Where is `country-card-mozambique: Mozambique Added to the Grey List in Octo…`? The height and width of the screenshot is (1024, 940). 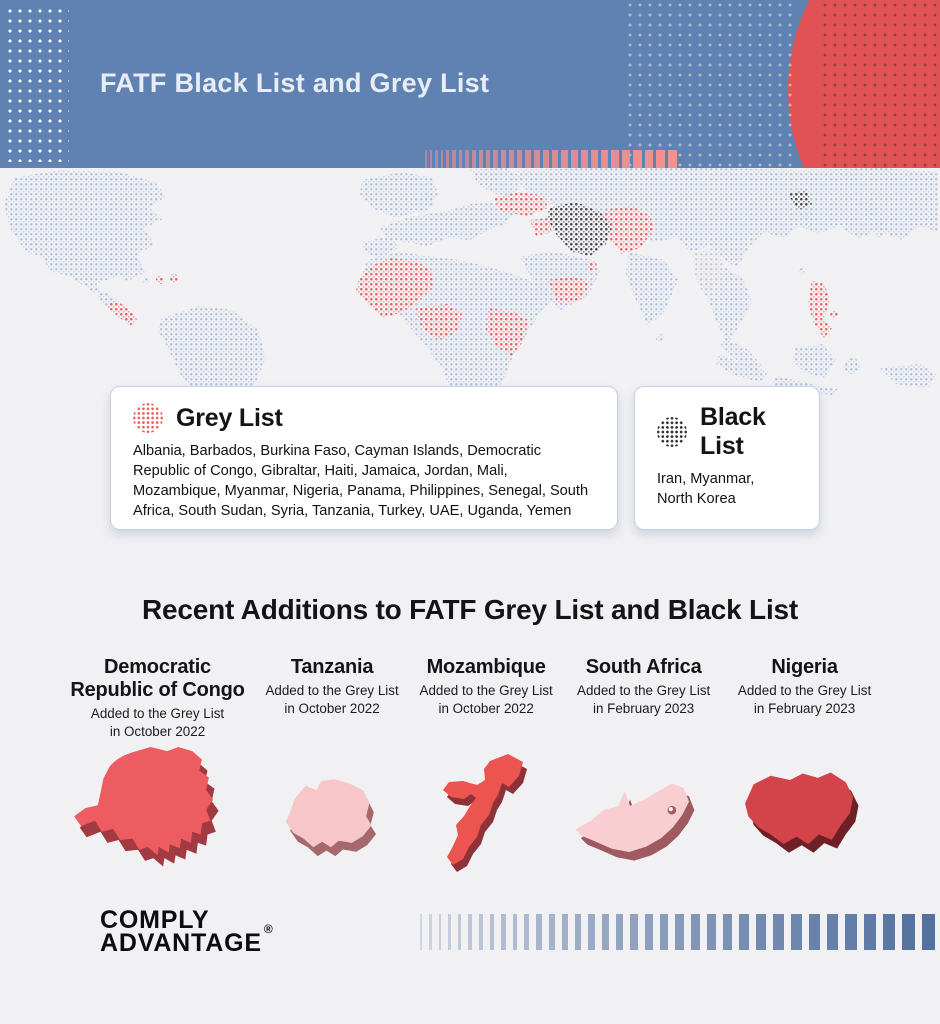 country-card-mozambique: Mozambique Added to the Grey List in Octo… is located at coordinates (486, 764).